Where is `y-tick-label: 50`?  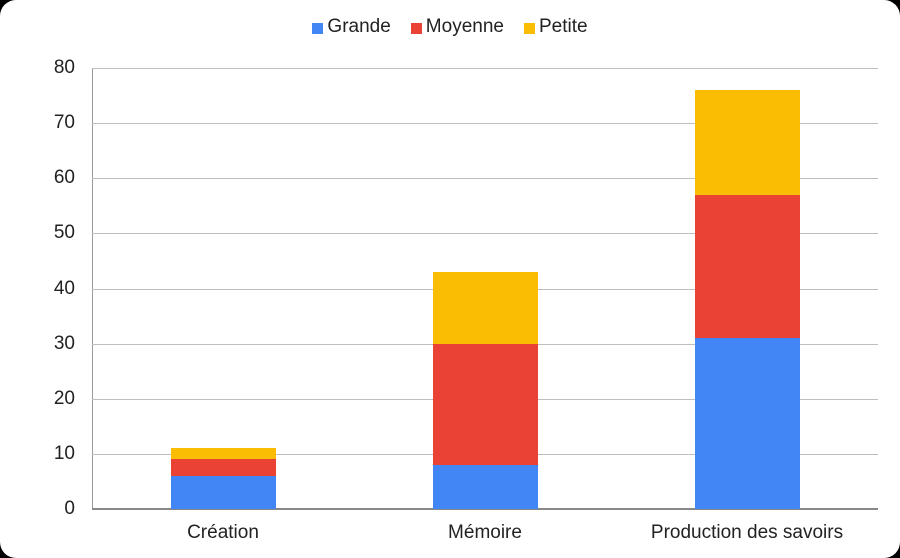
y-tick-label: 50 is located at coordinates (64, 233).